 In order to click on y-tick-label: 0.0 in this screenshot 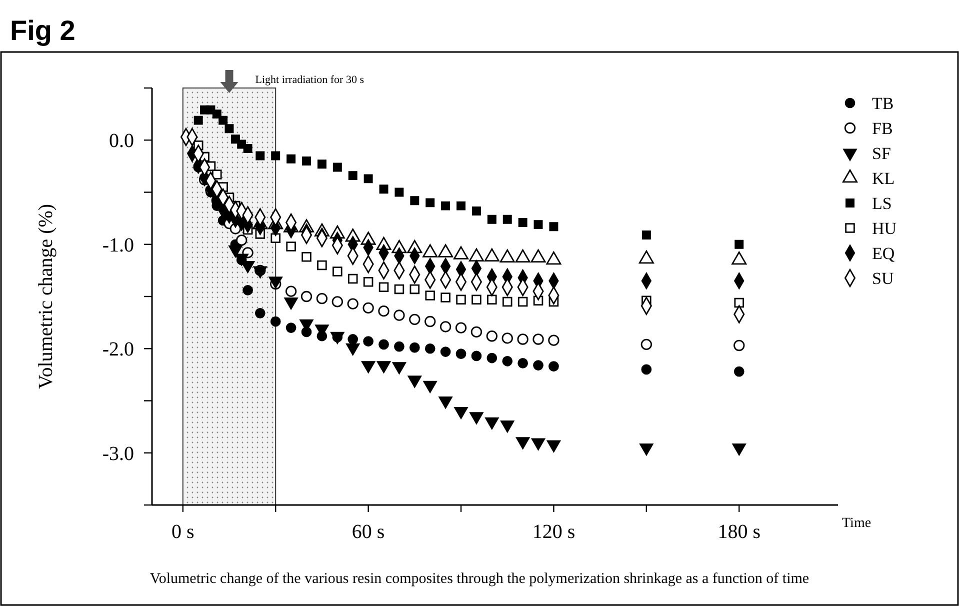, I will do `click(121, 141)`.